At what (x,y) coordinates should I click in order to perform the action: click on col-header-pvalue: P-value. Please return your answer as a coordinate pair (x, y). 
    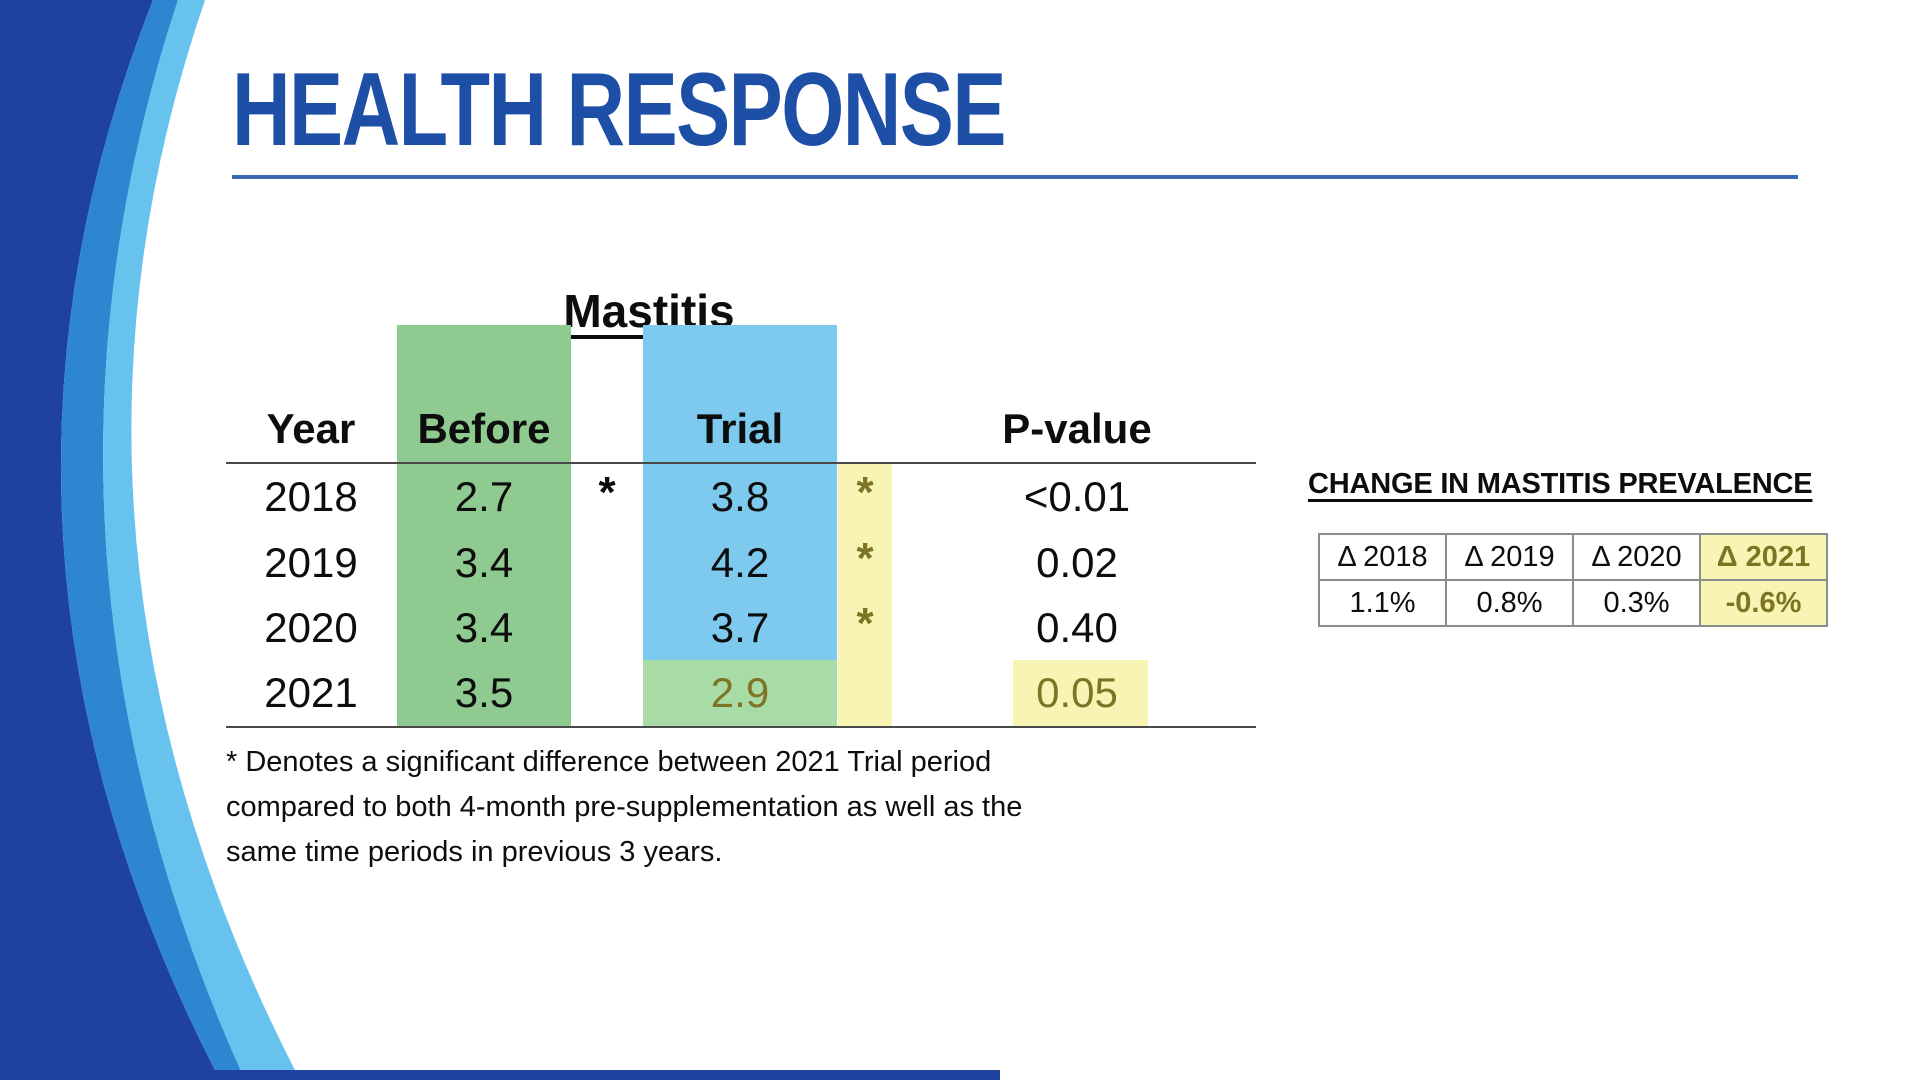
    Looking at the image, I should click on (1077, 428).